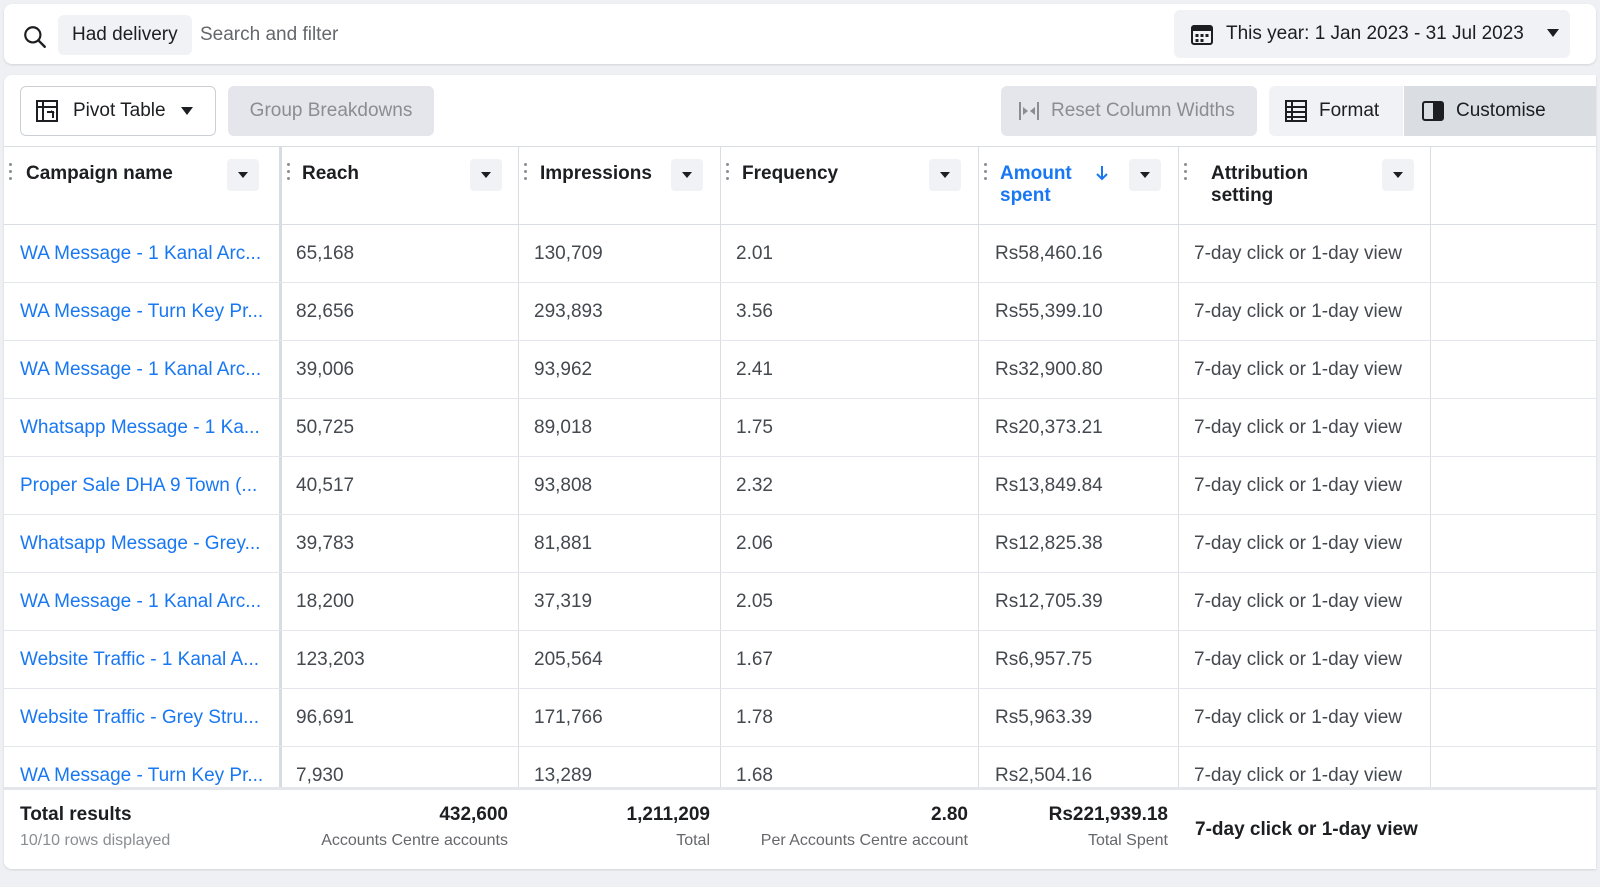  What do you see at coordinates (35, 37) in the screenshot?
I see `search-icon` at bounding box center [35, 37].